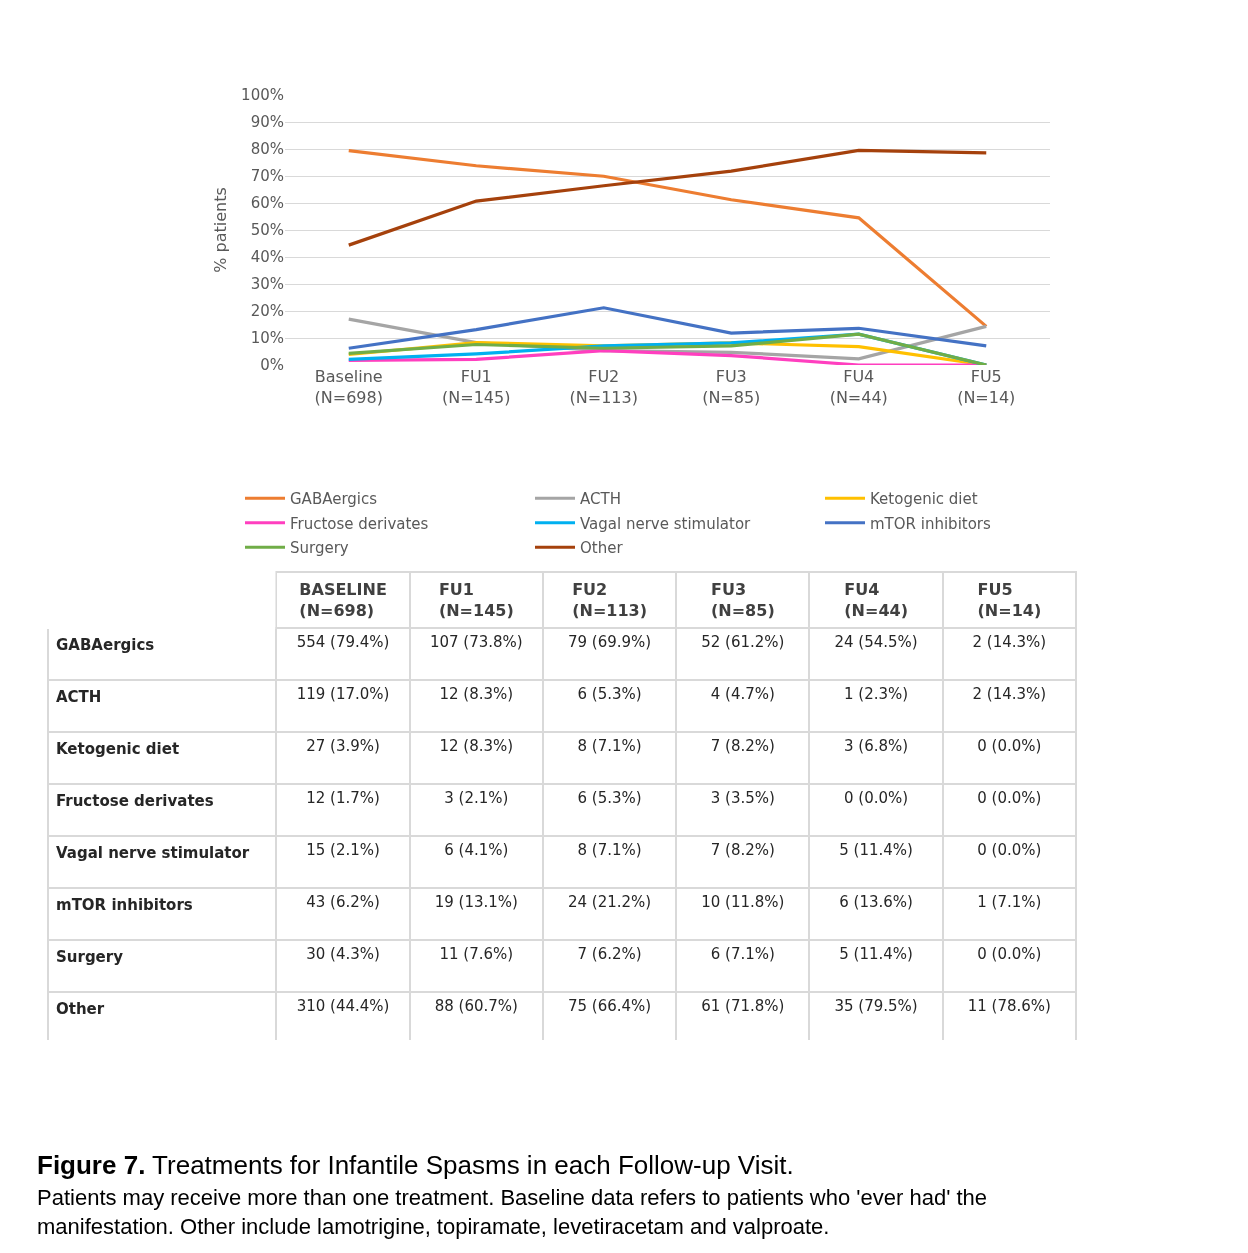 The height and width of the screenshot is (1253, 1248). What do you see at coordinates (221, 230) in the screenshot?
I see `y-axis-title: % patients` at bounding box center [221, 230].